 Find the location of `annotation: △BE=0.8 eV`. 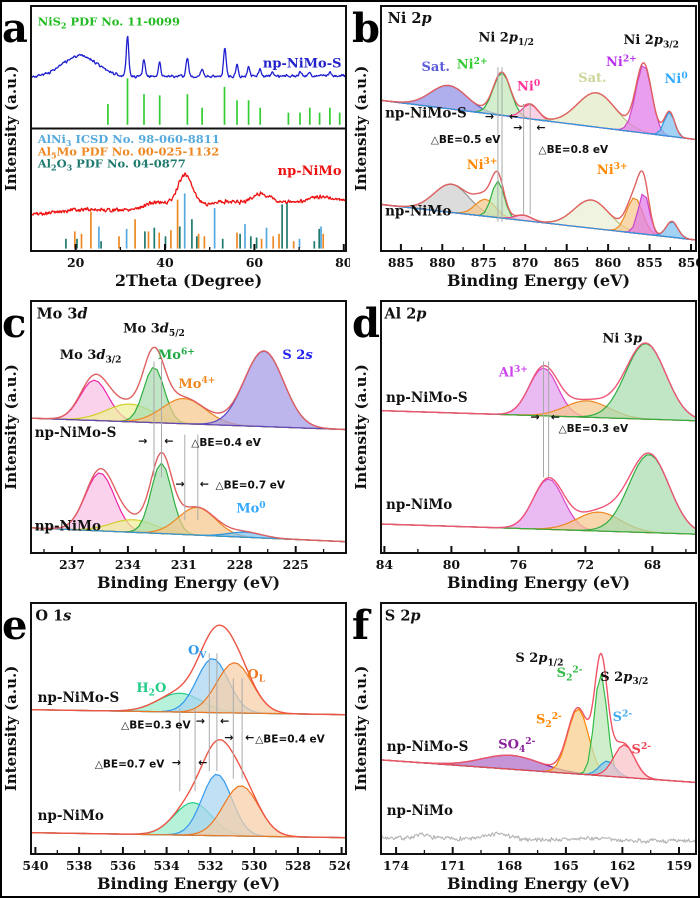

annotation: △BE=0.8 eV is located at coordinates (574, 150).